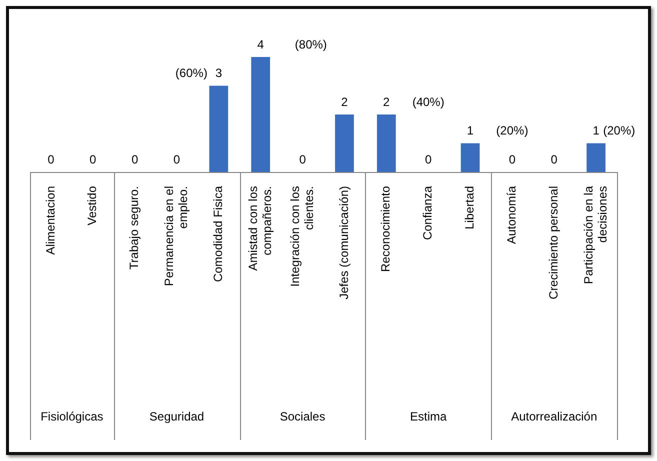  What do you see at coordinates (428, 416) in the screenshot?
I see `text: Estima` at bounding box center [428, 416].